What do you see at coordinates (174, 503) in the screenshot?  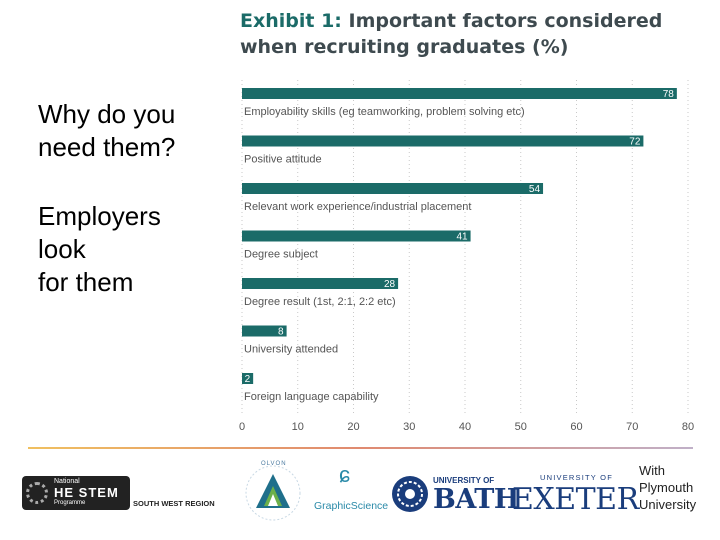 I see `region-text: SOUTH WEST REGION` at bounding box center [174, 503].